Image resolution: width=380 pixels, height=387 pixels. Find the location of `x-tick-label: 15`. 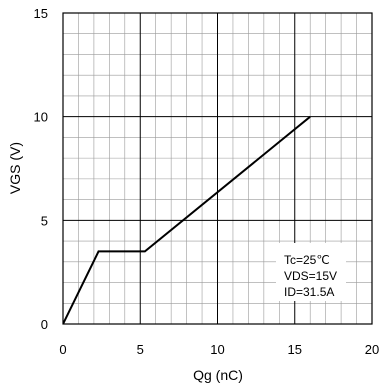

x-tick-label: 15 is located at coordinates (295, 349).